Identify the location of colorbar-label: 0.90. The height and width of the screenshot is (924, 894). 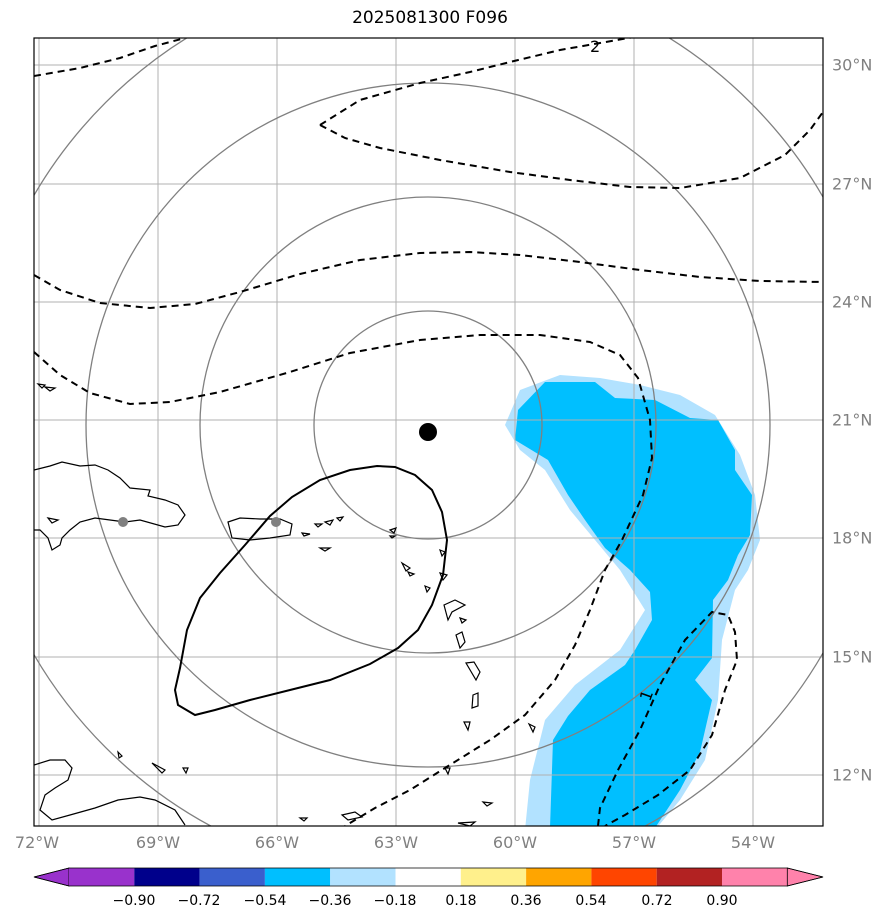
(722, 901).